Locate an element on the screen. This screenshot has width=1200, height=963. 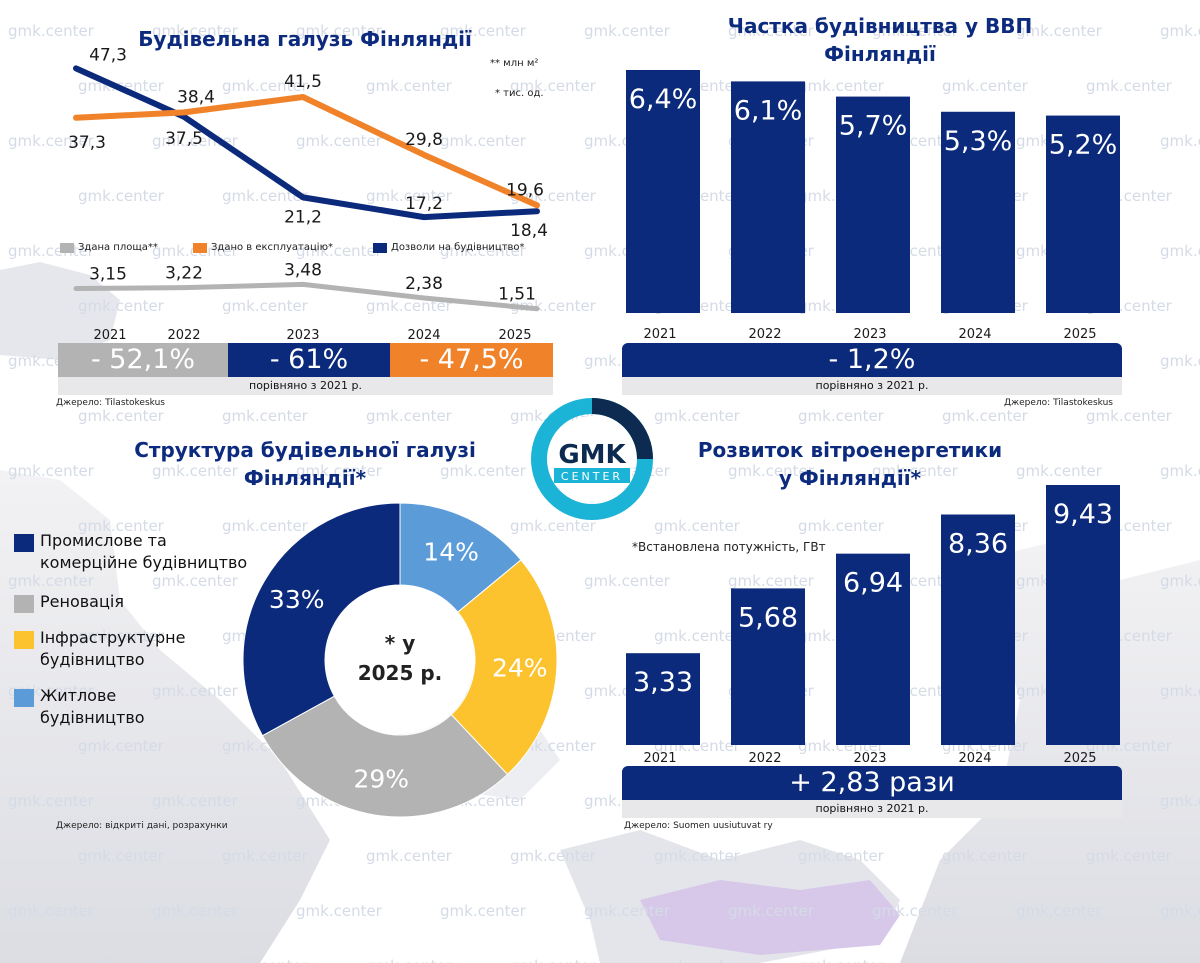
data-label: 2,38 is located at coordinates (424, 284).